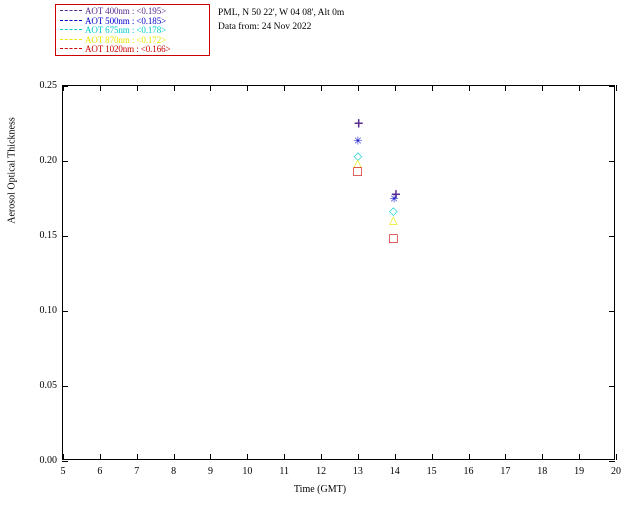 This screenshot has width=640, height=512. I want to click on y-tick-label: 0.25, so click(48, 85).